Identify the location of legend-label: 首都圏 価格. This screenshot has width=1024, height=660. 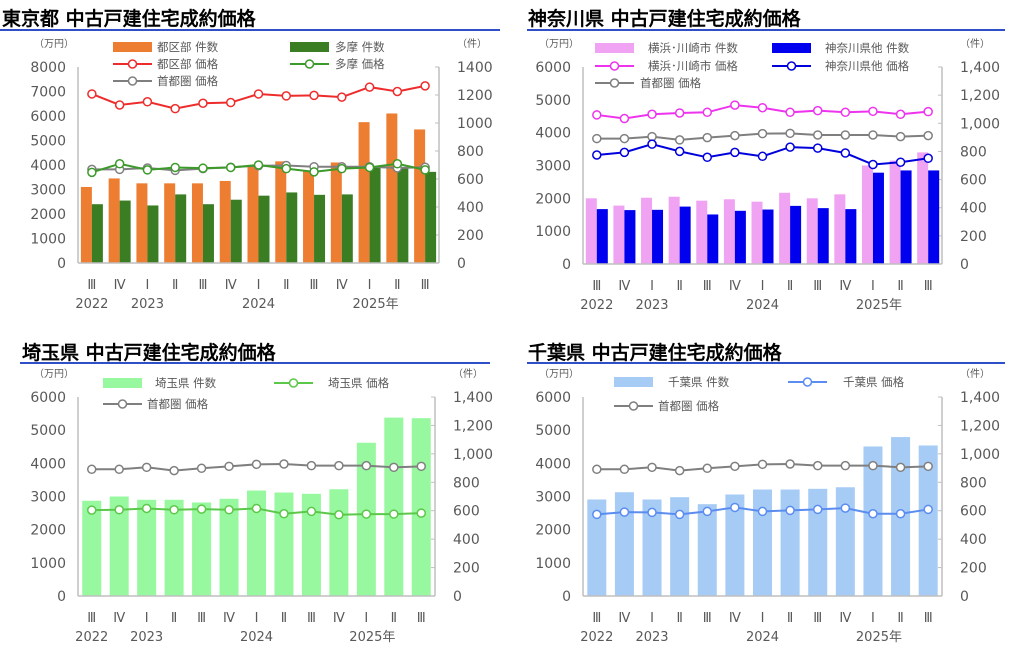
(188, 81).